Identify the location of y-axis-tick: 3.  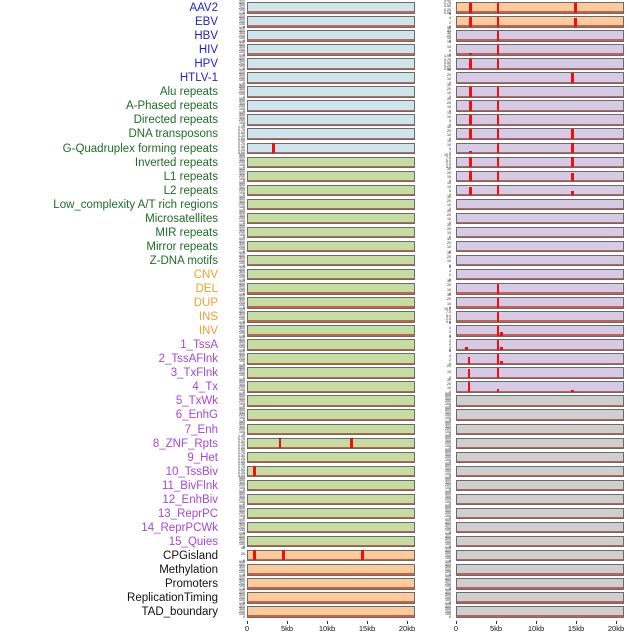
(450, 340).